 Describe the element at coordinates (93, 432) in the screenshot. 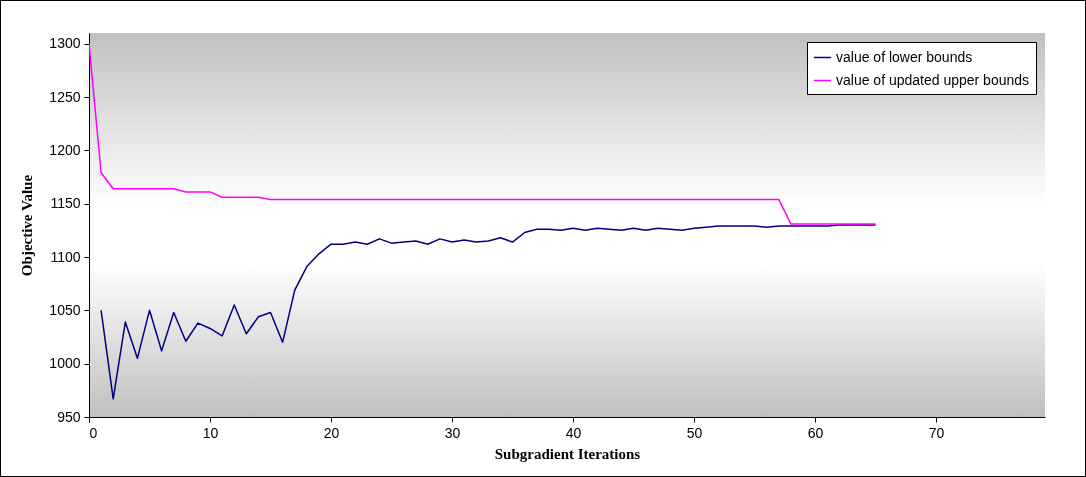

I see `x-tick-label: 0` at that location.